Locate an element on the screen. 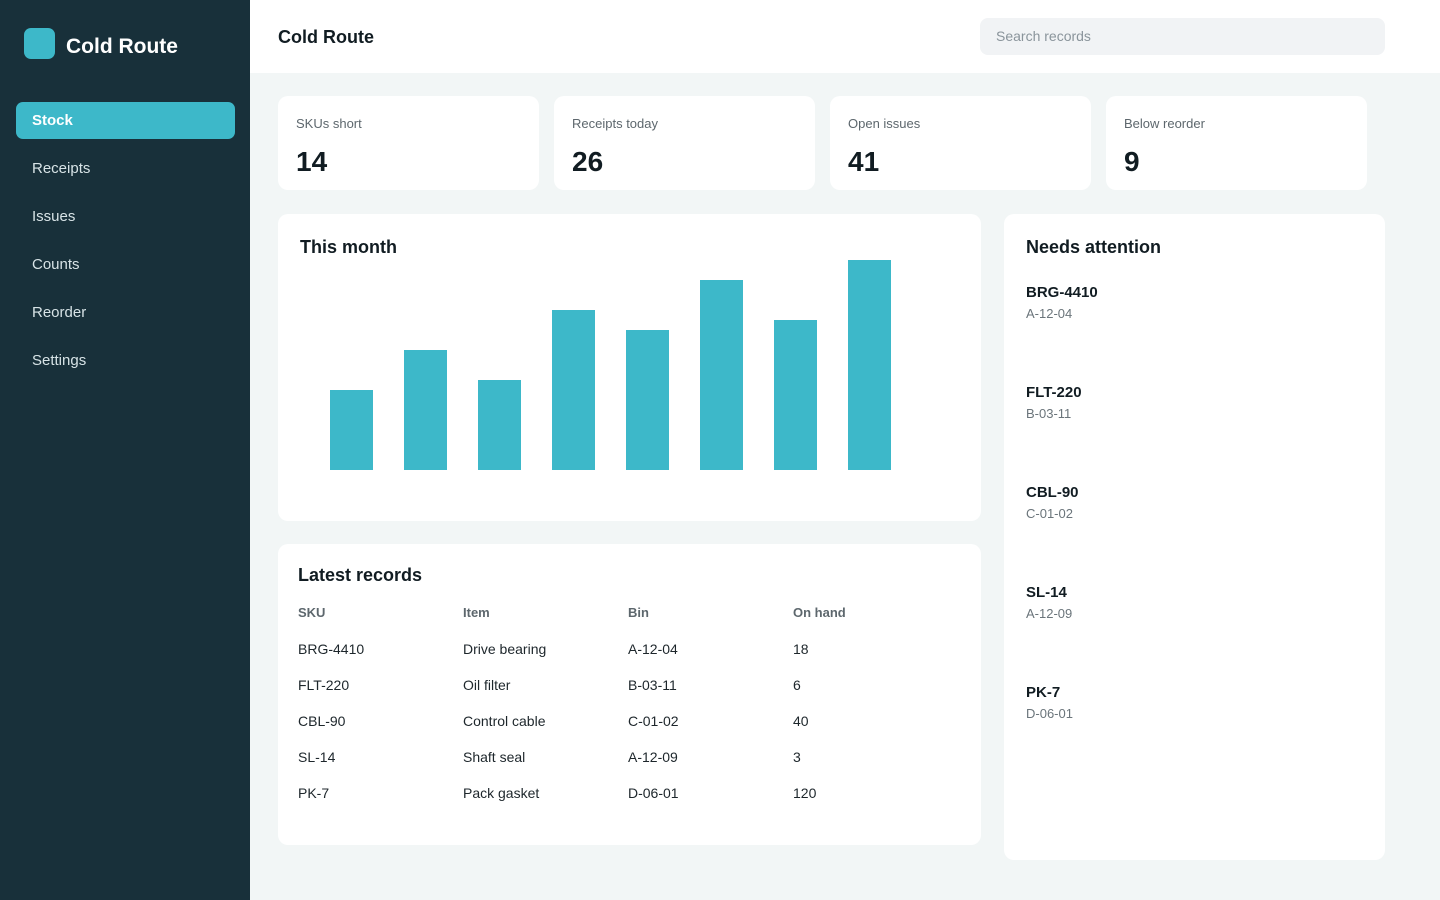  attention-bin: B-03-11 is located at coordinates (1049, 413).